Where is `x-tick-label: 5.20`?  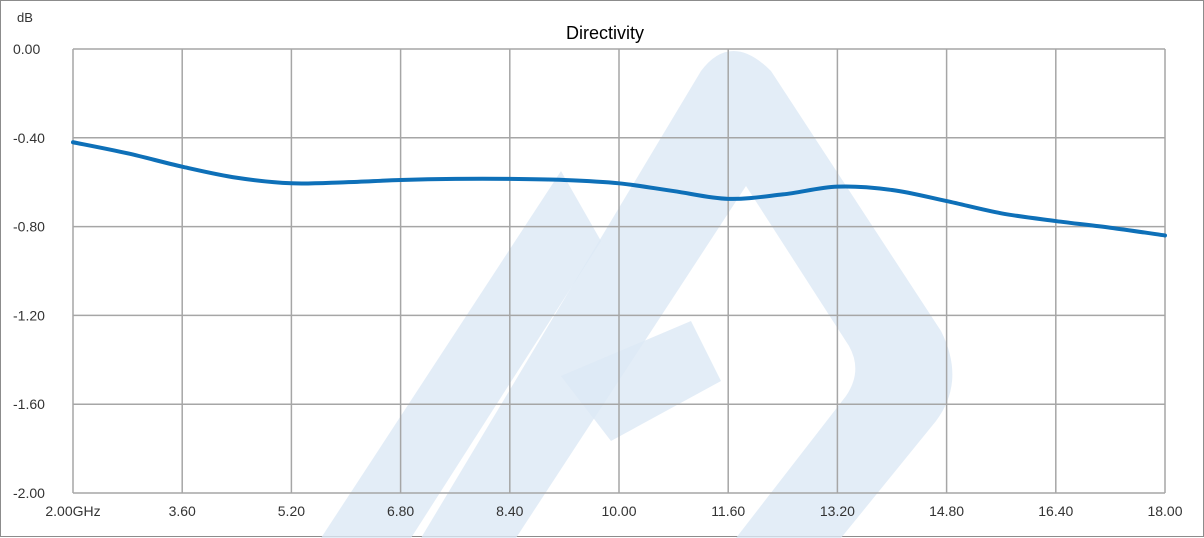 x-tick-label: 5.20 is located at coordinates (291, 511).